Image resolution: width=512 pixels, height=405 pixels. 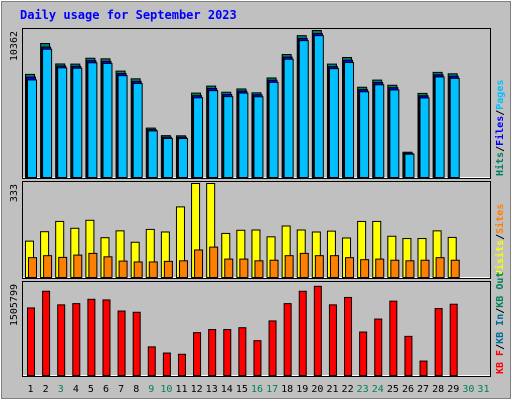 What do you see at coordinates (181, 389) in the screenshot?
I see `day-label-11: 11` at bounding box center [181, 389].